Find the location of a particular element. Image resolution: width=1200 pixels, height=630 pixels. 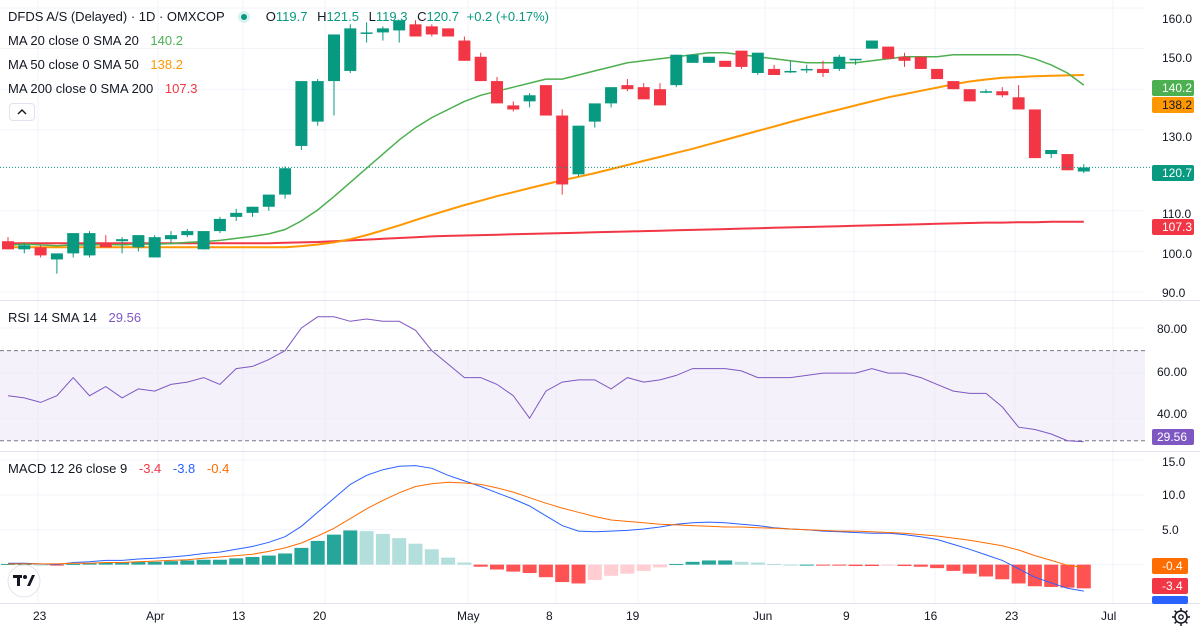

macd-tag-hist-text: -3.4 is located at coordinates (1172, 586).